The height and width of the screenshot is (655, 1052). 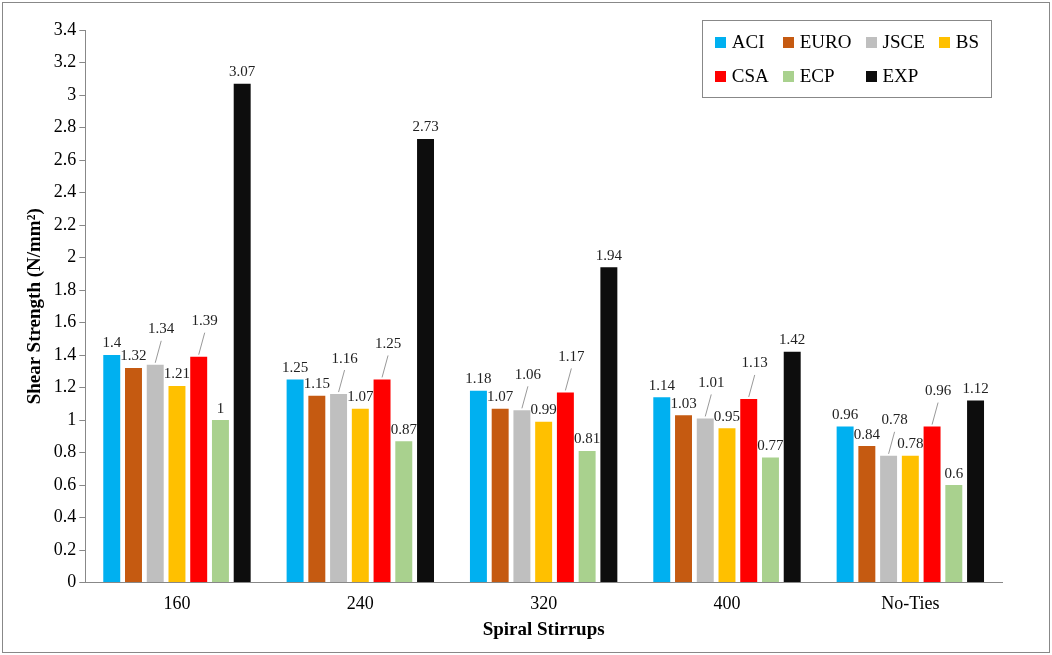 I want to click on data-label: 1.03, so click(x=683, y=402).